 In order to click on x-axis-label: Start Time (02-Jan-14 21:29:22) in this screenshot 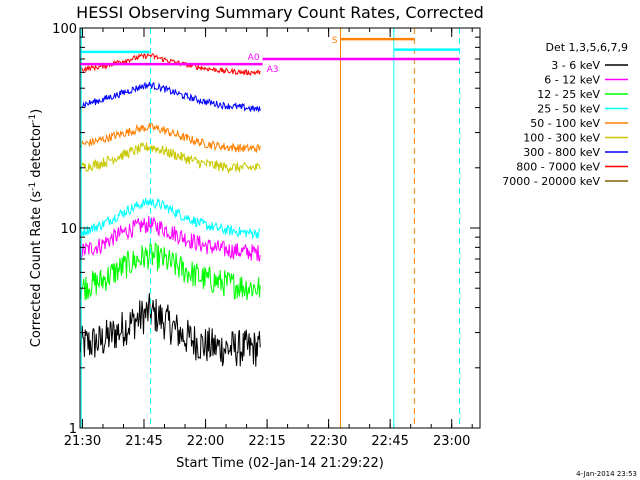, I will do `click(280, 463)`.